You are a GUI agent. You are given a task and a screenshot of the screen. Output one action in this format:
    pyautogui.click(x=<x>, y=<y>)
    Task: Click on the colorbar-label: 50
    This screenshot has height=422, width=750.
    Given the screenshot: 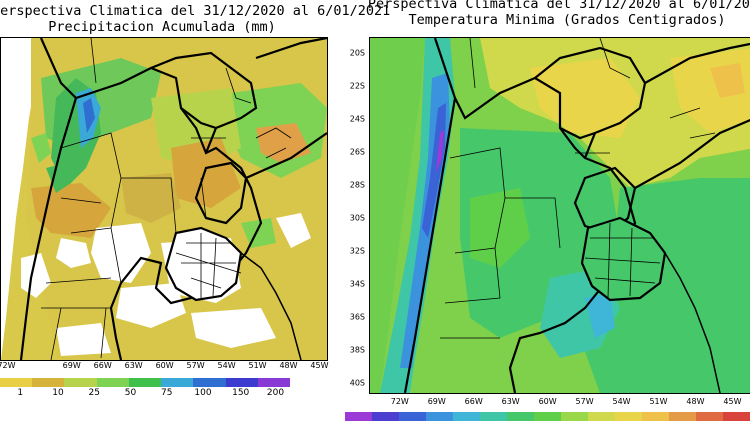 What is the action you would take?
    pyautogui.click(x=130, y=393)
    